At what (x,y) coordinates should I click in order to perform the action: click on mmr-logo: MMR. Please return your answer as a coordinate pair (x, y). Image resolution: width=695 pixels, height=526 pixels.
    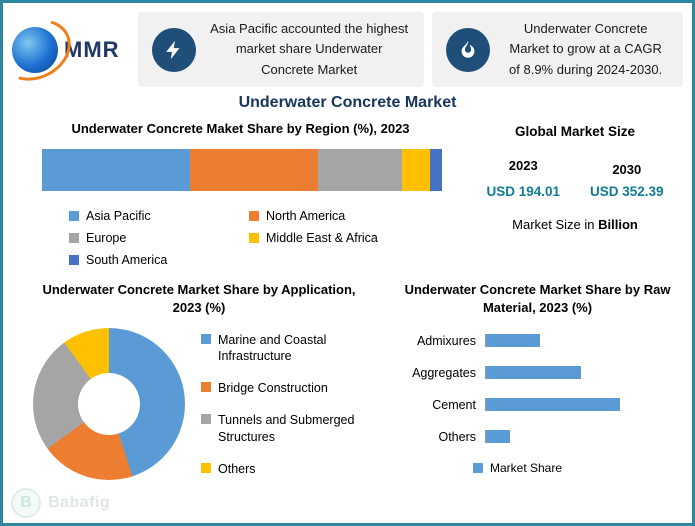
    Looking at the image, I should click on (71, 49).